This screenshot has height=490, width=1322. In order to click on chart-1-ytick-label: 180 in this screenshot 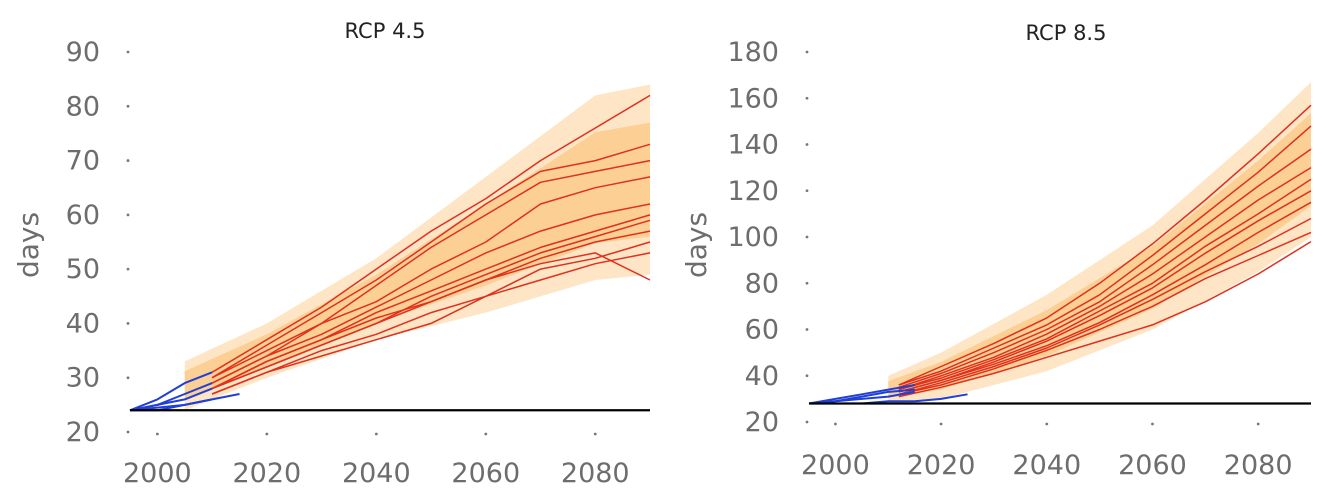, I will do `click(753, 52)`.